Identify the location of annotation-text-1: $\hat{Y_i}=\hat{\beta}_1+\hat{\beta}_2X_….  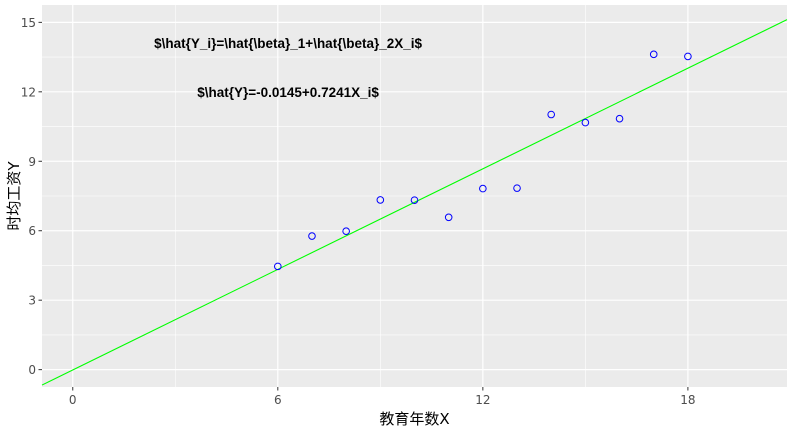
(288, 43).